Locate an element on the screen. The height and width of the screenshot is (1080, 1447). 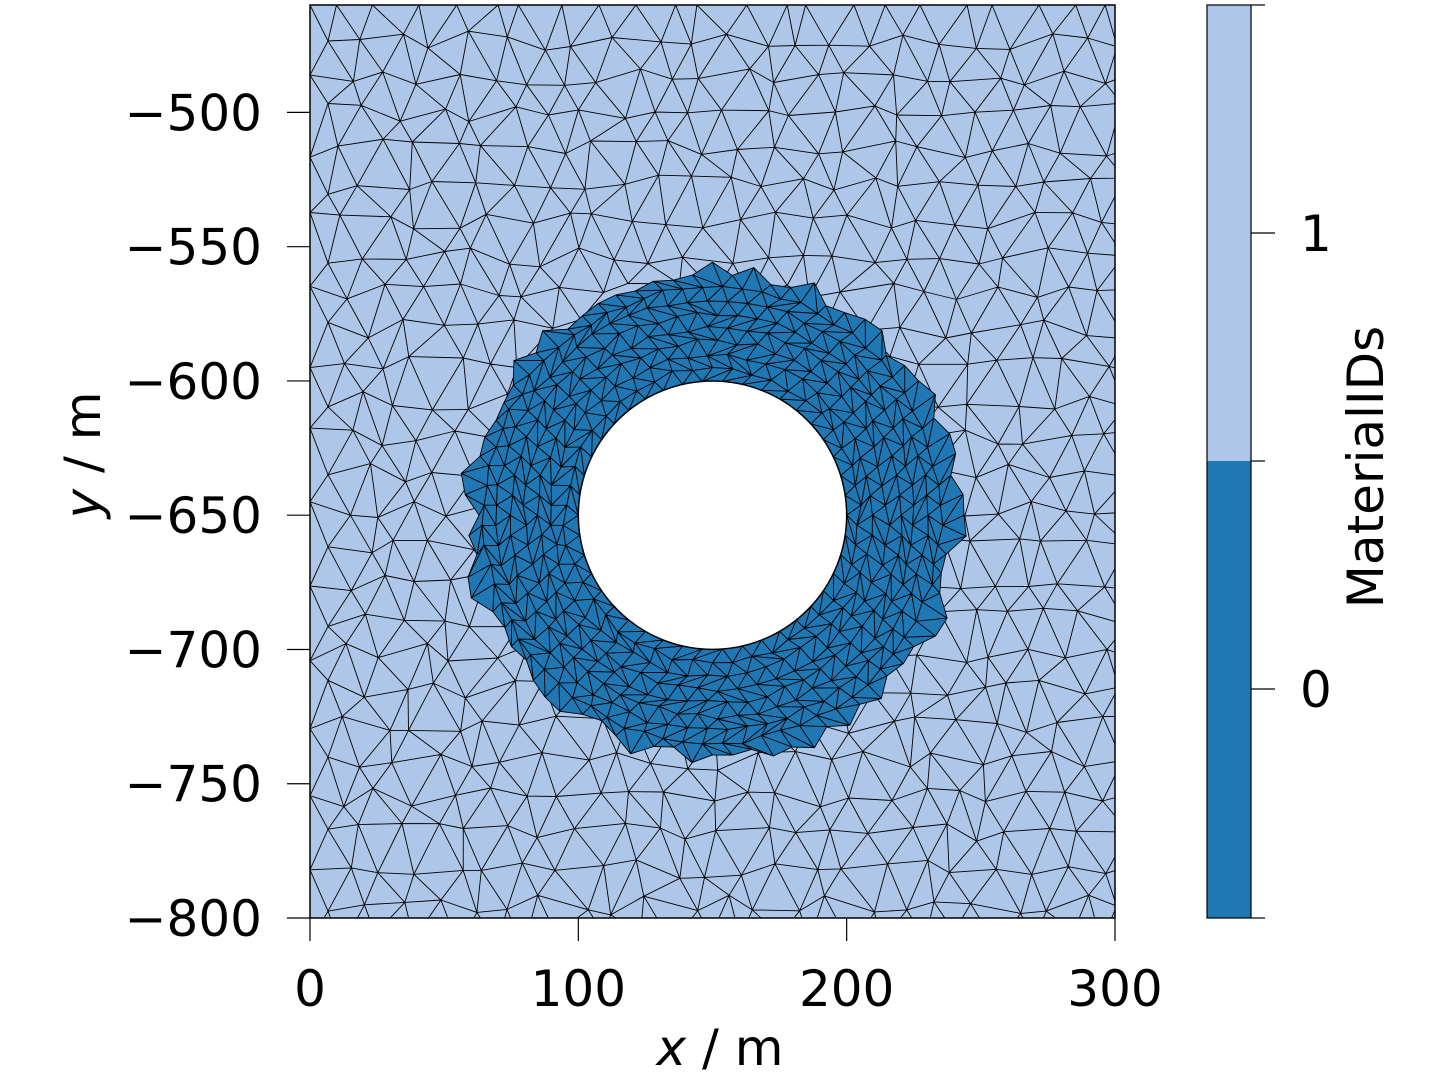
y-tick-label: −550 is located at coordinates (193, 248).